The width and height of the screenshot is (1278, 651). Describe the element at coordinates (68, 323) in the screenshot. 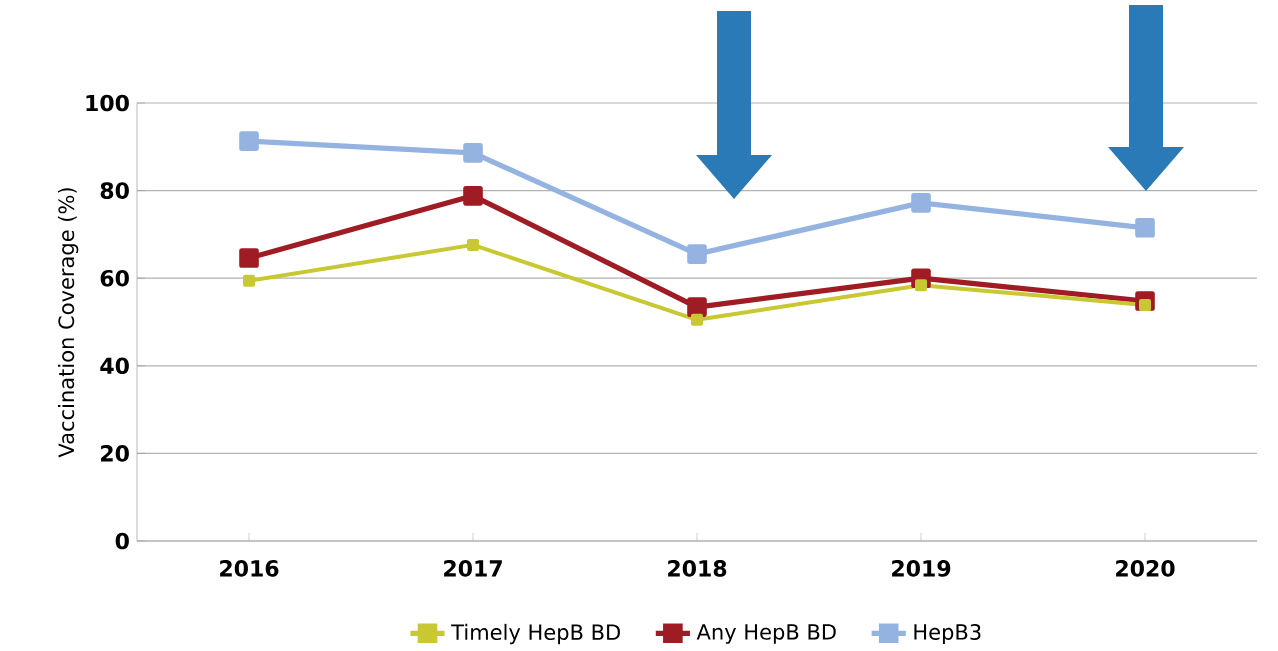

I see `y-axis-title: Vaccination Coverage (%)` at that location.